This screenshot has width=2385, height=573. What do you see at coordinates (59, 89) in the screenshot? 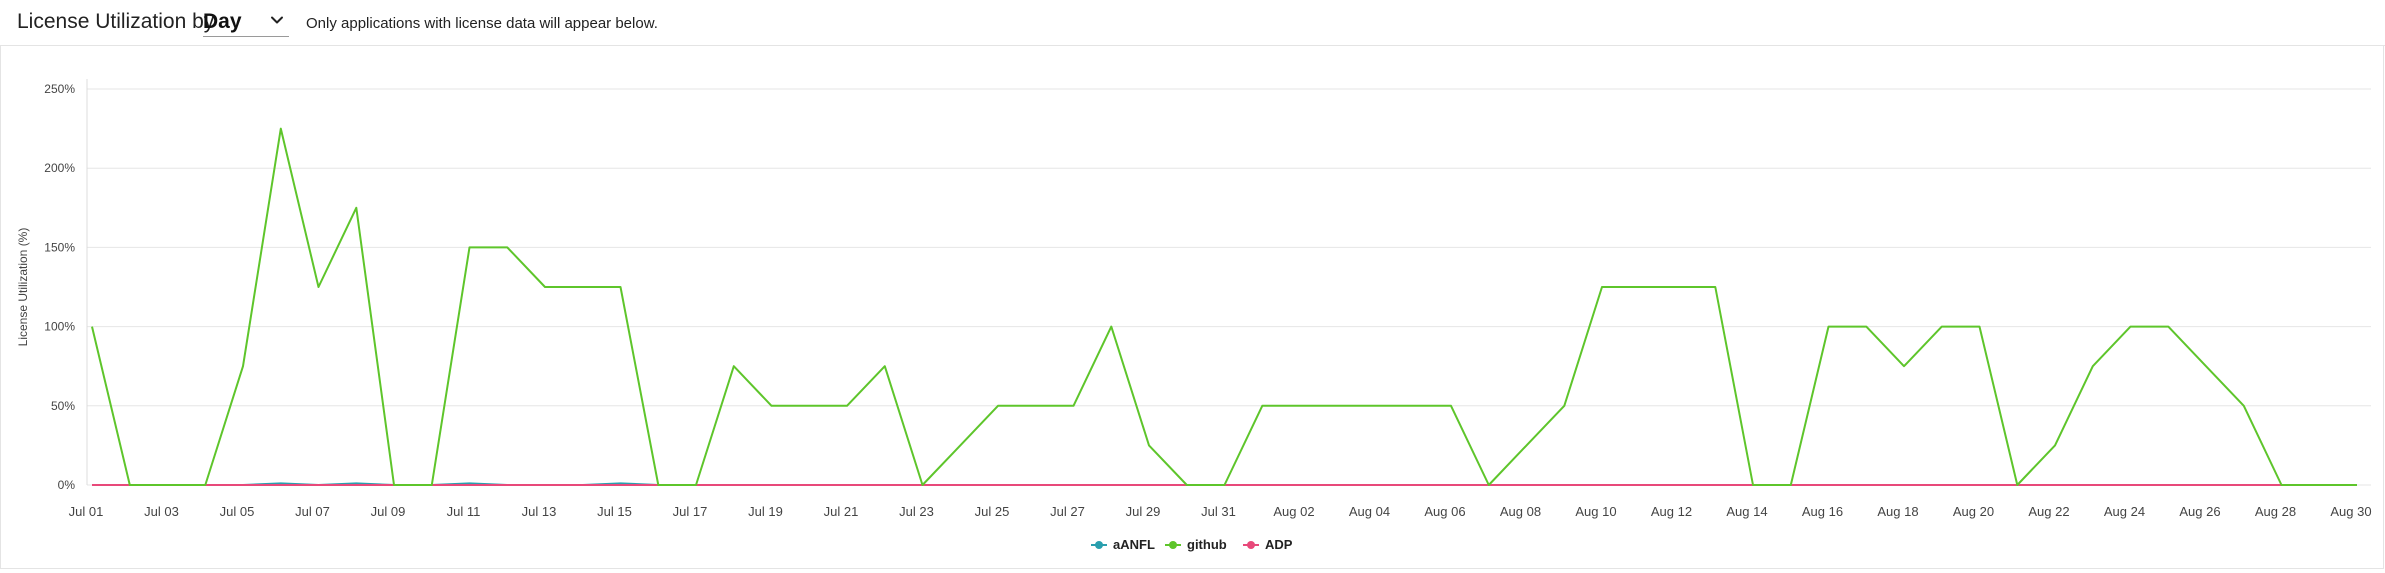
I see `y-tick-label: 250%` at bounding box center [59, 89].